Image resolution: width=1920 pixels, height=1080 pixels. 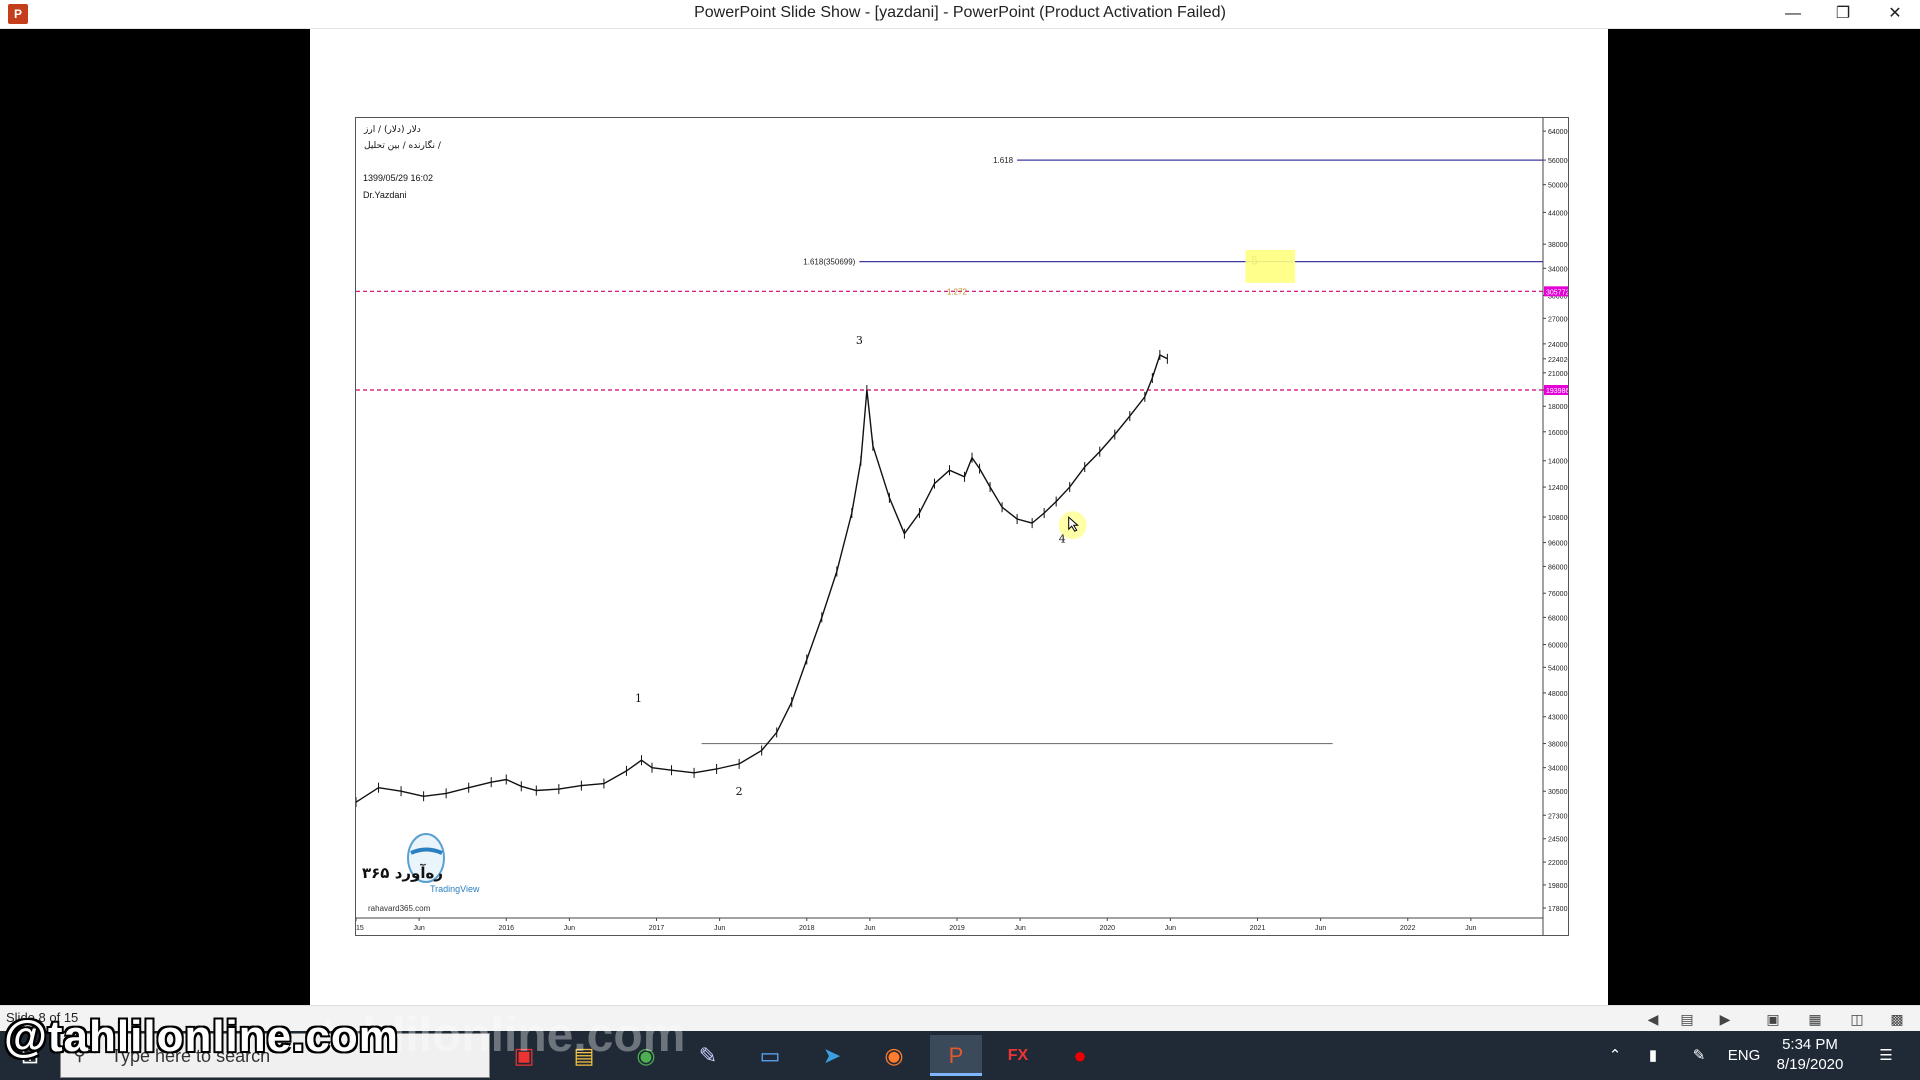 I want to click on x-tick-label-7: Jun, so click(x=869, y=928).